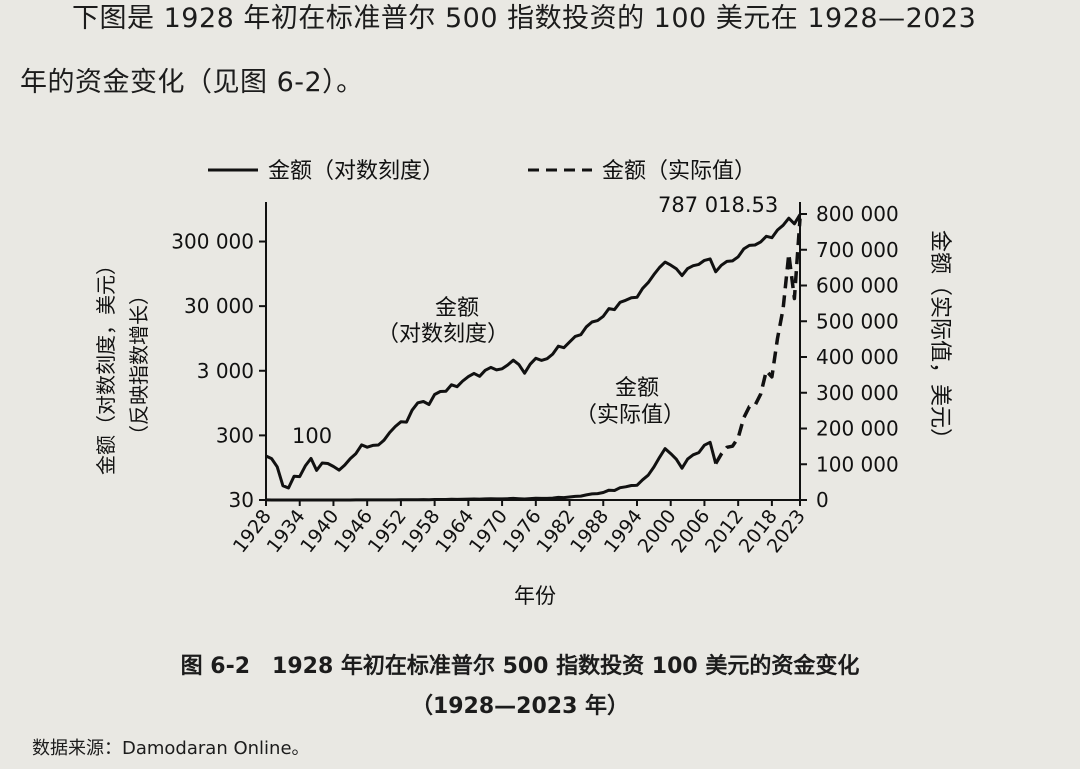 This screenshot has height=769, width=1080. I want to click on right-tick-label: 500 000, so click(857, 321).